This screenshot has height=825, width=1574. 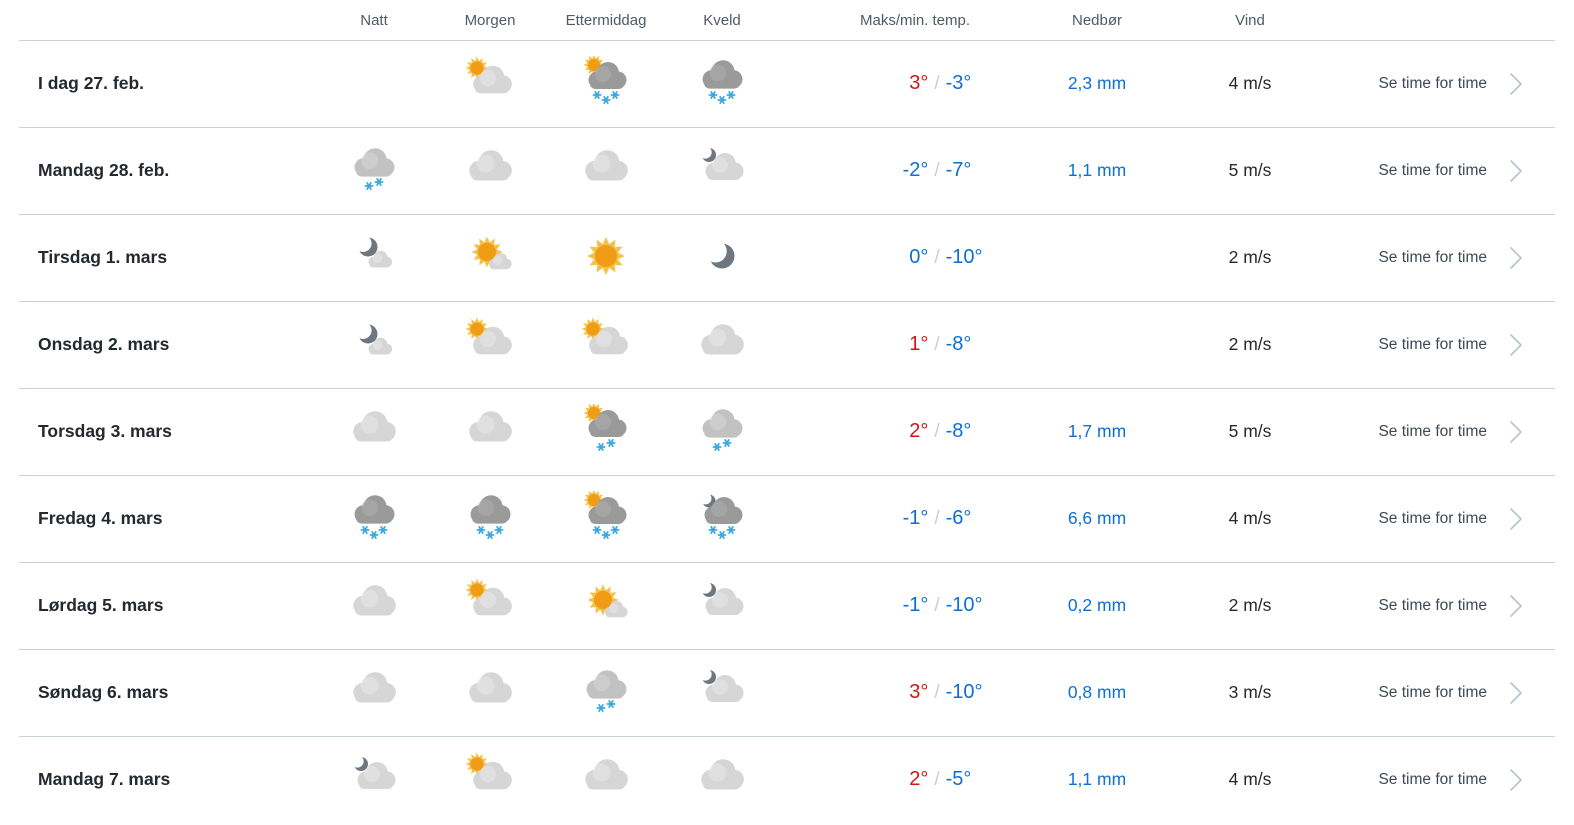 What do you see at coordinates (100, 518) in the screenshot?
I see `day-label: Fredag 4. mars` at bounding box center [100, 518].